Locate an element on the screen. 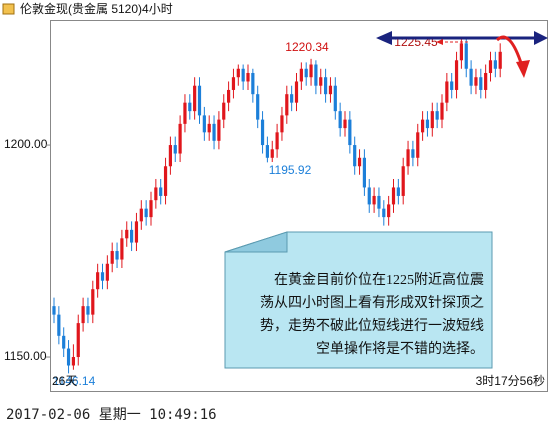  y-tick-label: 1150.00 is located at coordinates (25, 356).